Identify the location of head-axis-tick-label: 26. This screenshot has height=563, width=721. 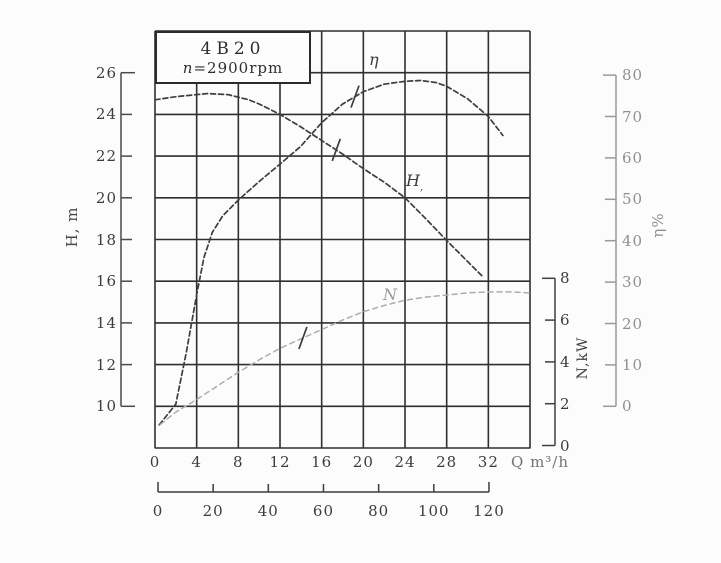
(106, 72).